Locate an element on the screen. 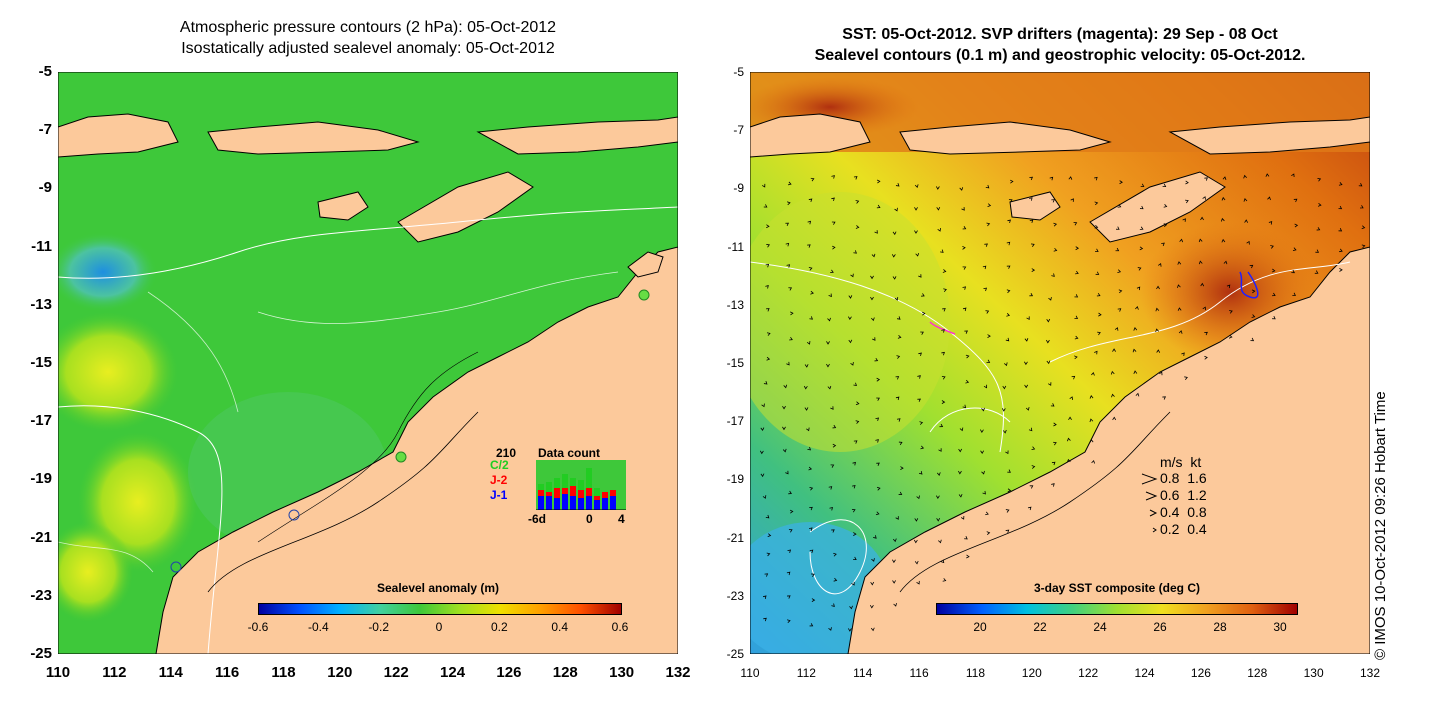 This screenshot has width=1440, height=720. colorbar-tick: 22 is located at coordinates (1040, 627).